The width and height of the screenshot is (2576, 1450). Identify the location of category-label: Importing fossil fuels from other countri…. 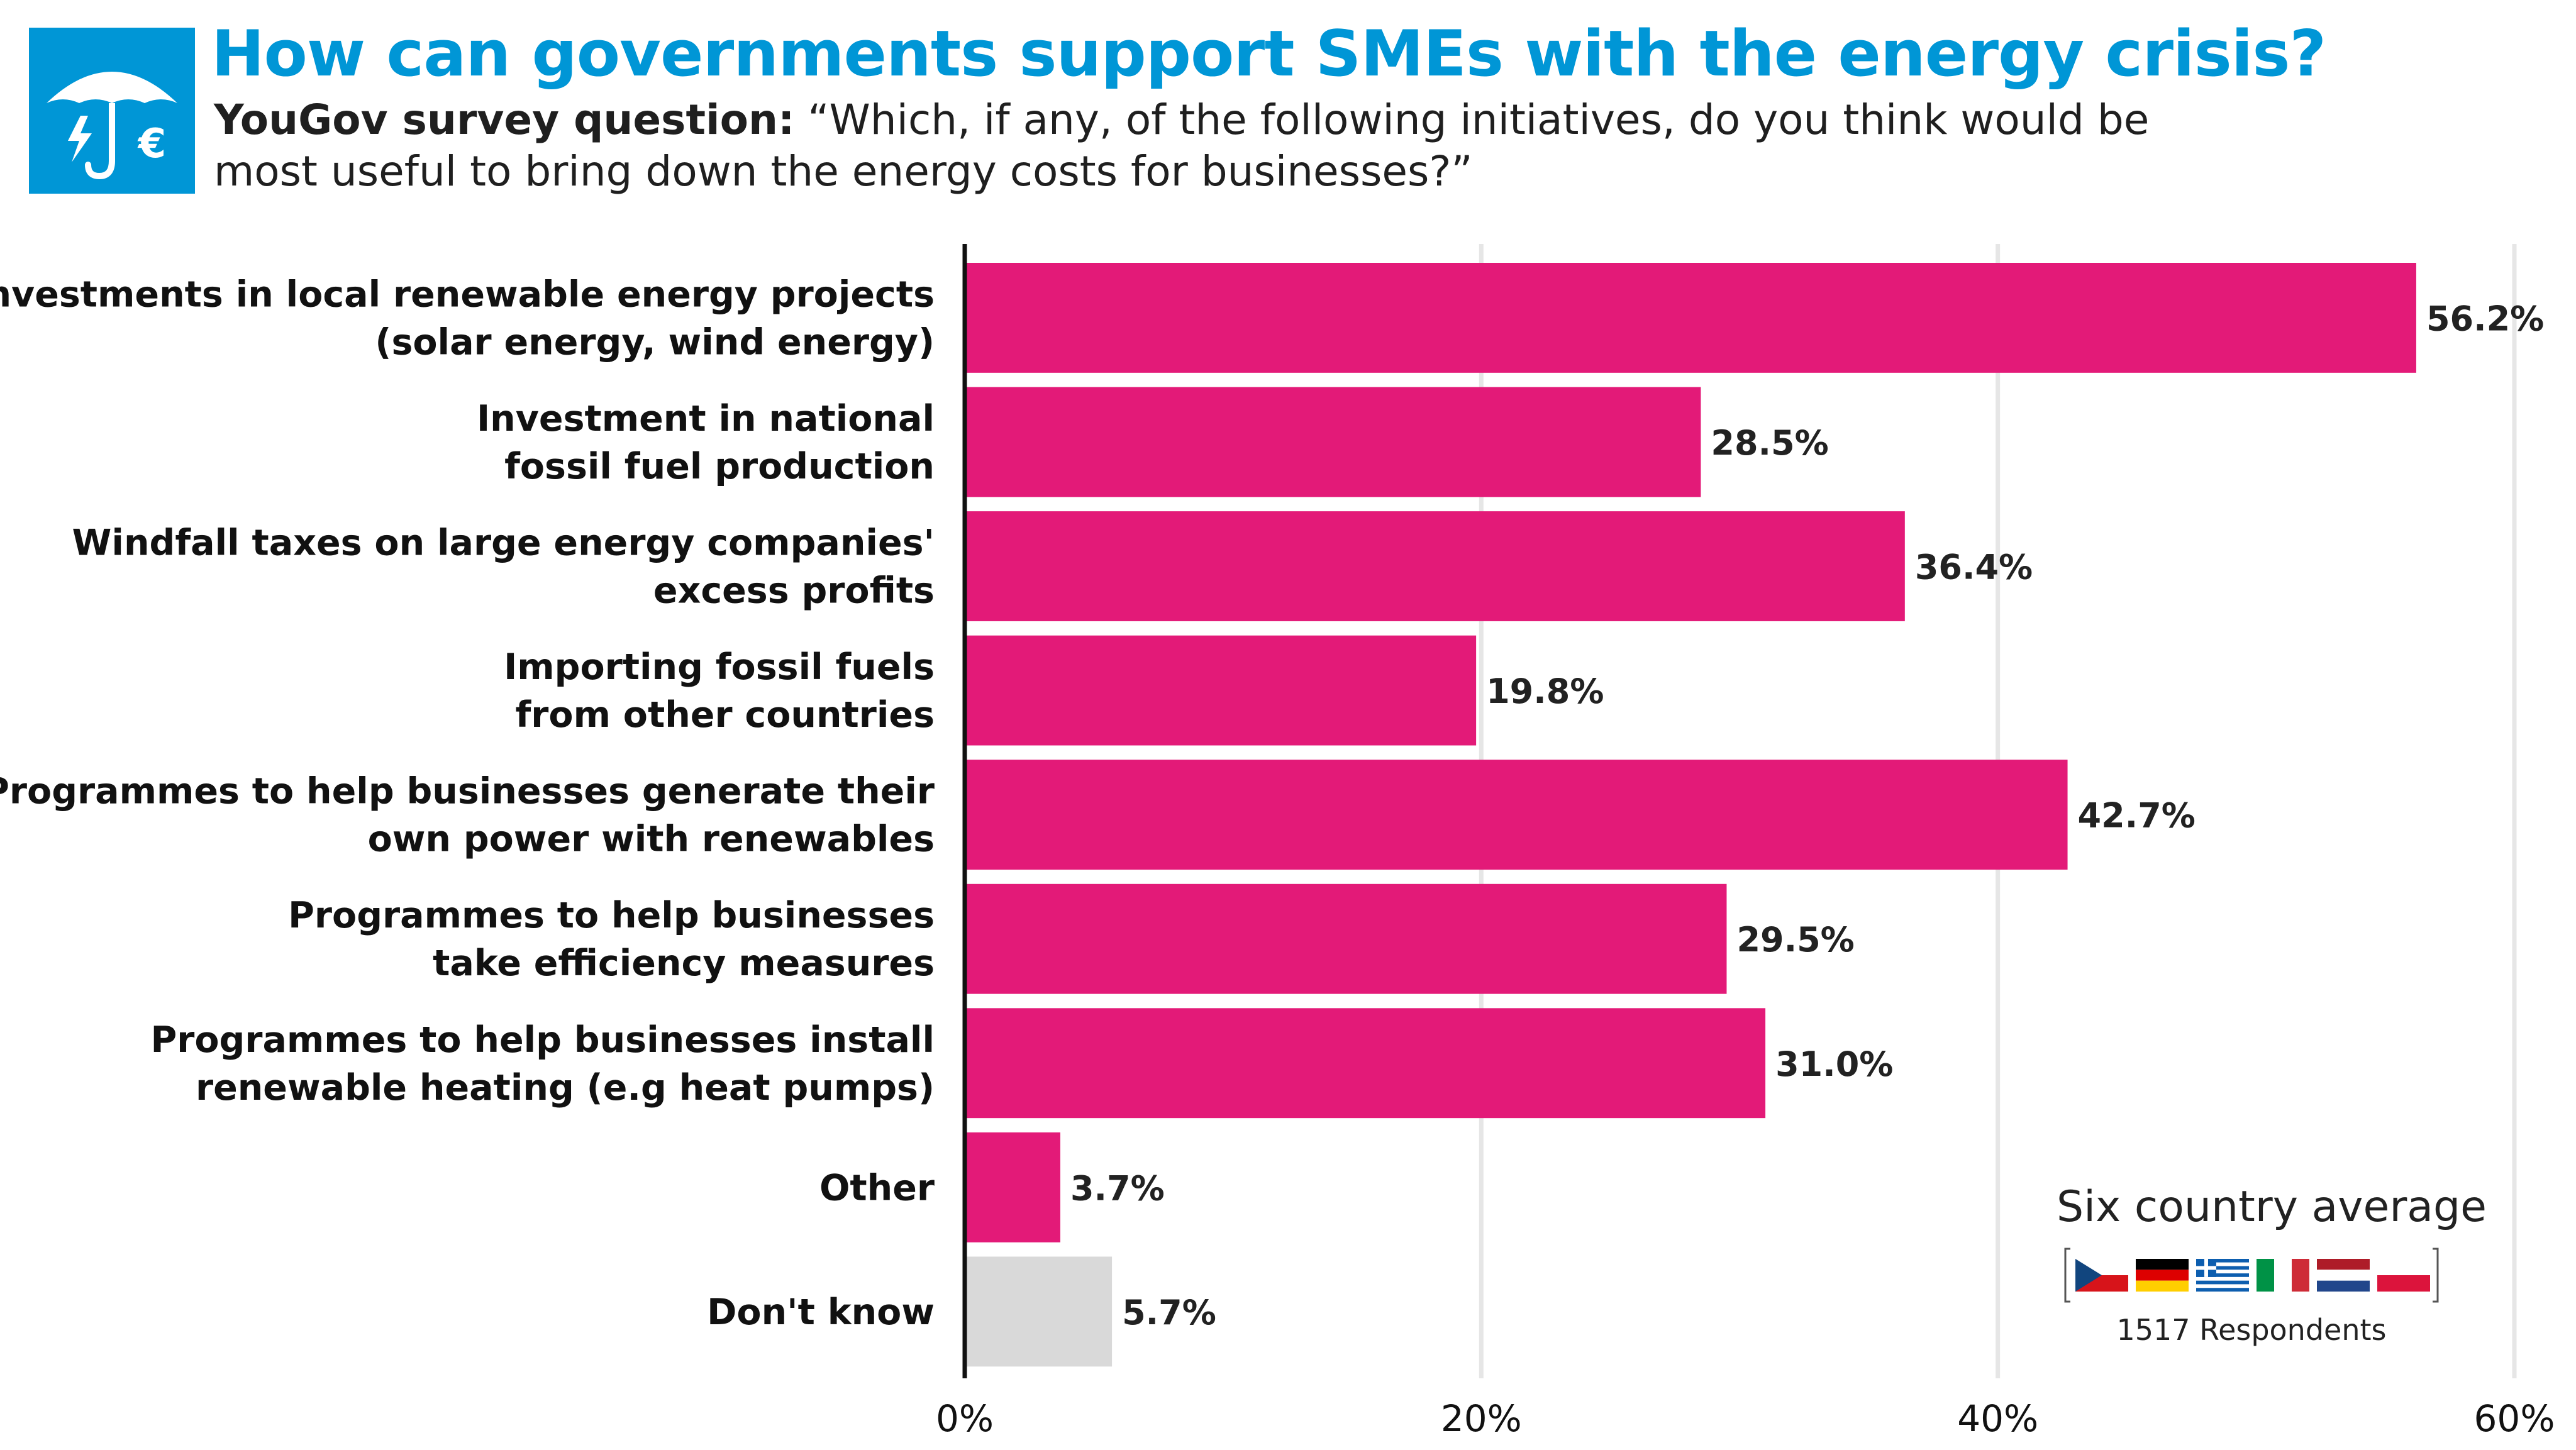
(719, 691).